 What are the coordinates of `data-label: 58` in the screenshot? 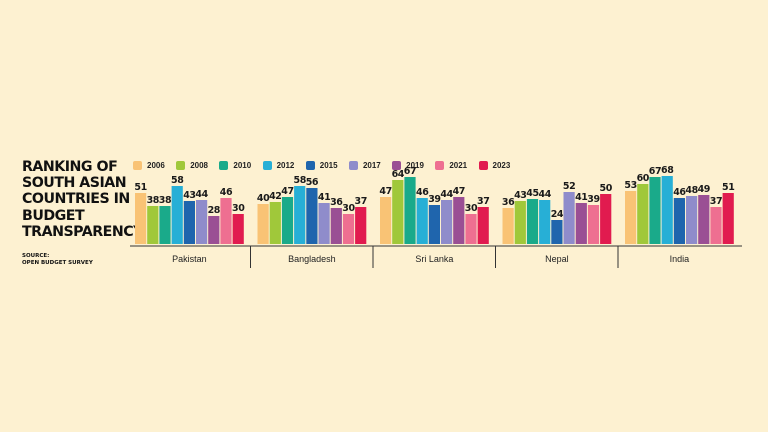 It's located at (177, 180).